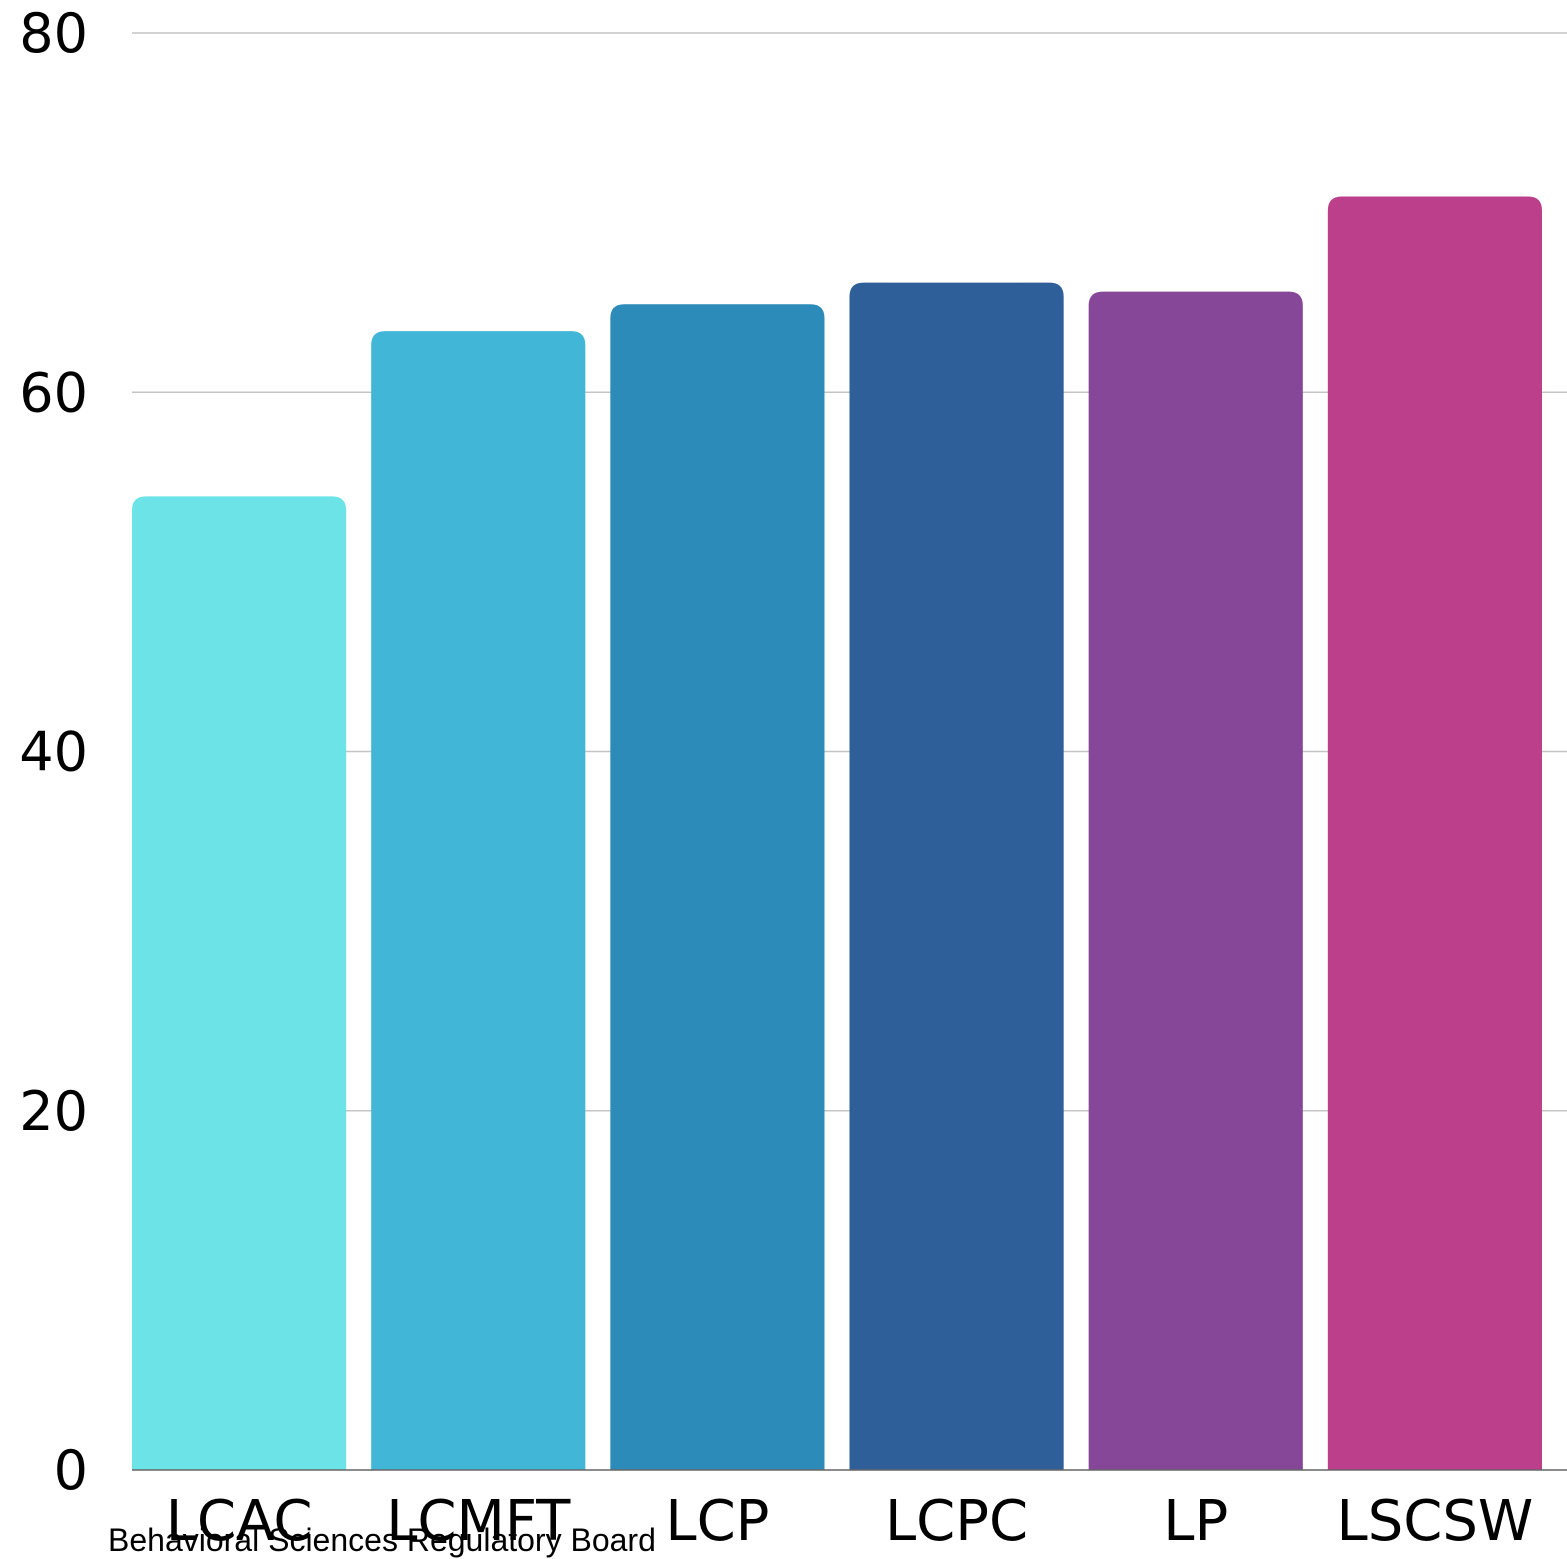  What do you see at coordinates (1435, 1521) in the screenshot?
I see `x-tick-label-lscsw: LSCSW` at bounding box center [1435, 1521].